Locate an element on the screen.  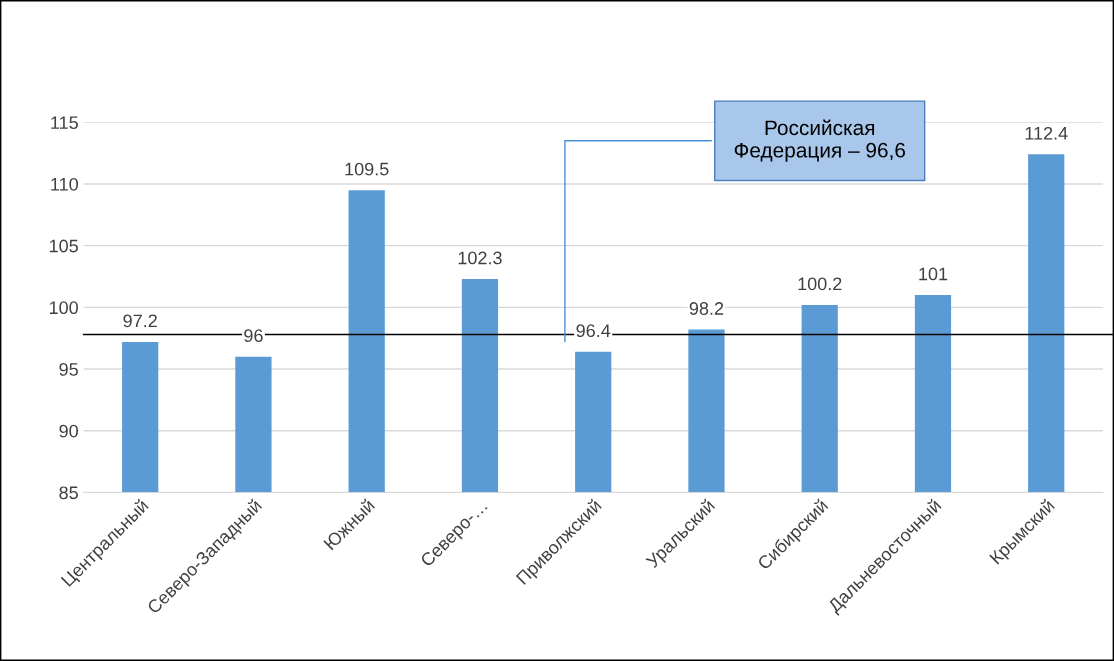
y-tick-label: 90 is located at coordinates (68, 431).